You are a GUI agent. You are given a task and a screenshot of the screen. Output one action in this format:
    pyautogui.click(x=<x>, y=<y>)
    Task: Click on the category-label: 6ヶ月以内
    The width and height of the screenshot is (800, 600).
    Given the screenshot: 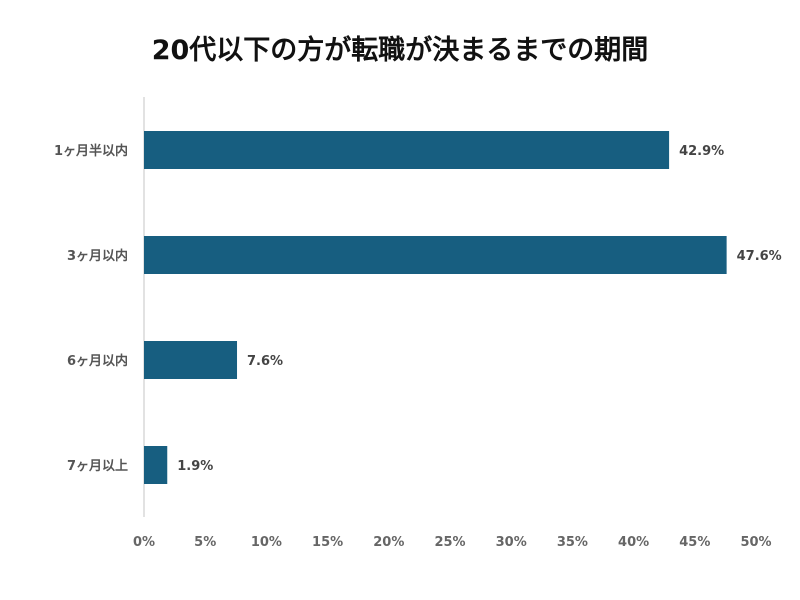 What is the action you would take?
    pyautogui.click(x=97, y=361)
    